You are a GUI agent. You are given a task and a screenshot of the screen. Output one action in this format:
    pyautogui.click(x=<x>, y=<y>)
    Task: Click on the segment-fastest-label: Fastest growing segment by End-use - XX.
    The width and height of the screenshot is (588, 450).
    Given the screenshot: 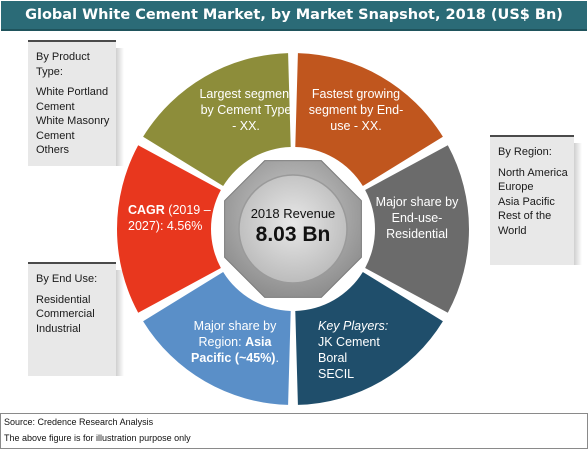 What is the action you would take?
    pyautogui.click(x=356, y=110)
    